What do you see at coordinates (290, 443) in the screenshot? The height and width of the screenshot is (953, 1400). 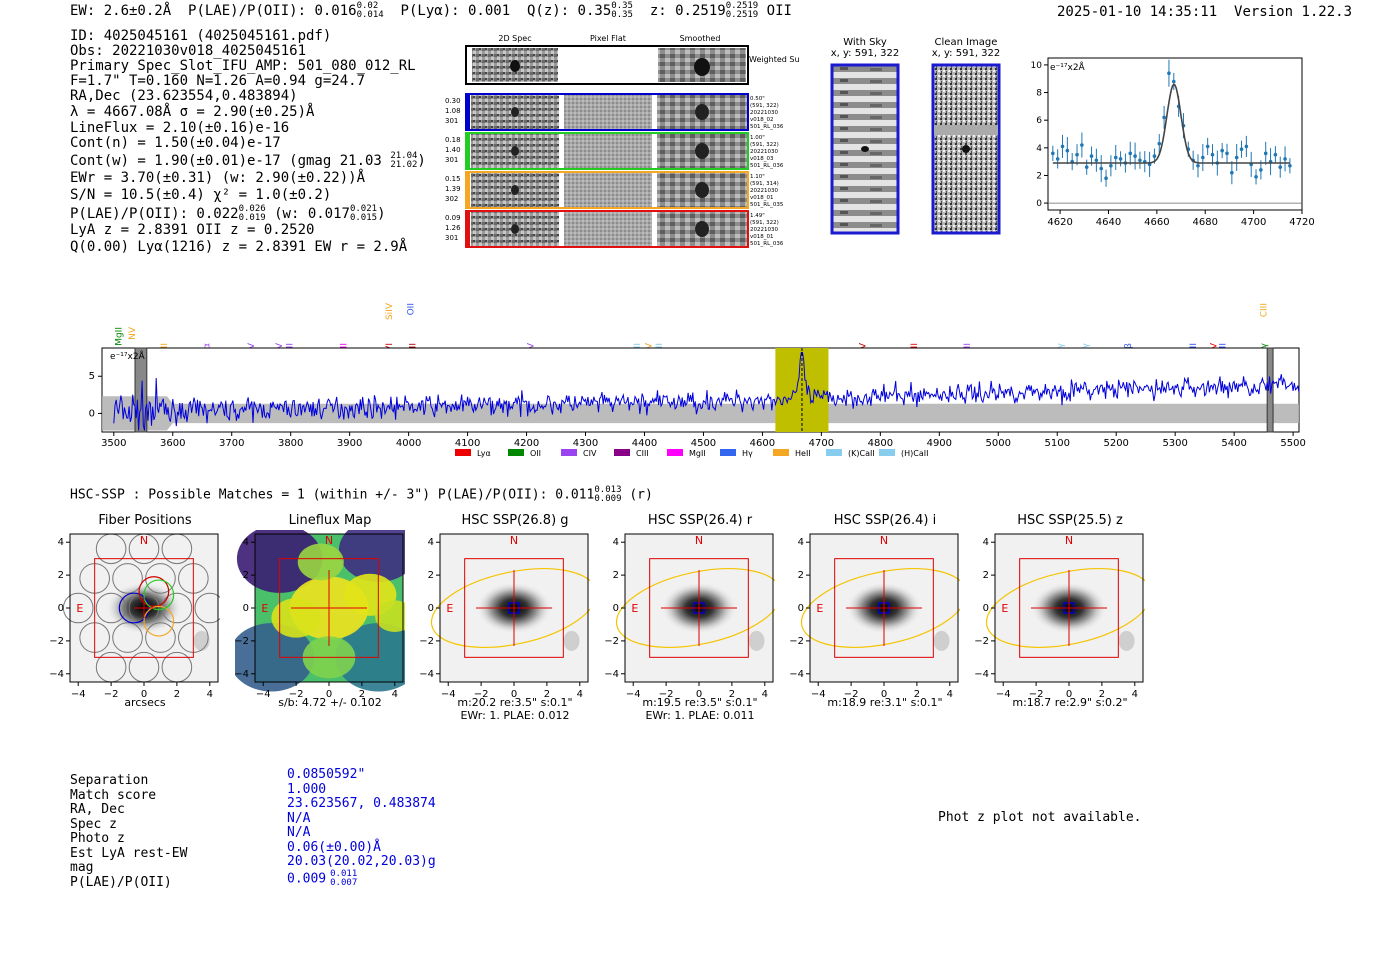 I see `spectrum-x-label: 3800` at bounding box center [290, 443].